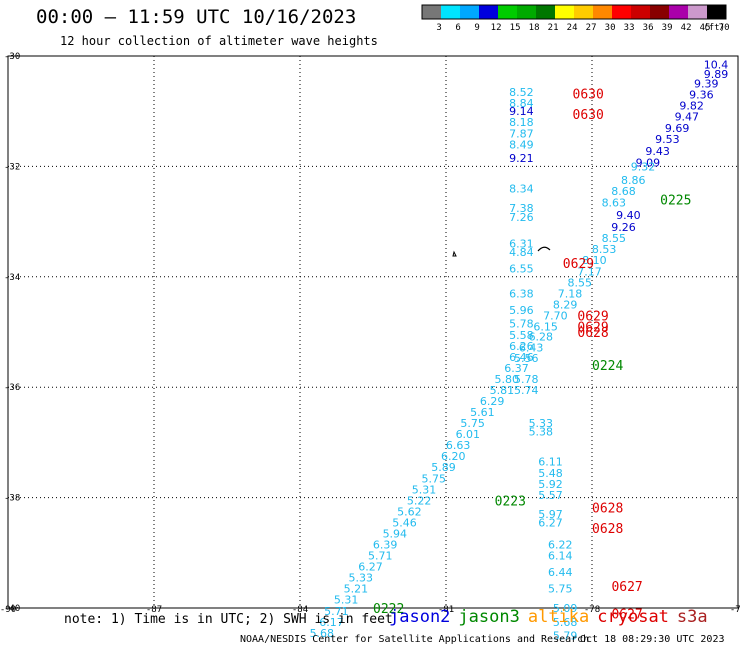 The height and width of the screenshot is (650, 740). Describe the element at coordinates (735, 610) in the screenshot. I see `x-tick-label: -75` at that location.